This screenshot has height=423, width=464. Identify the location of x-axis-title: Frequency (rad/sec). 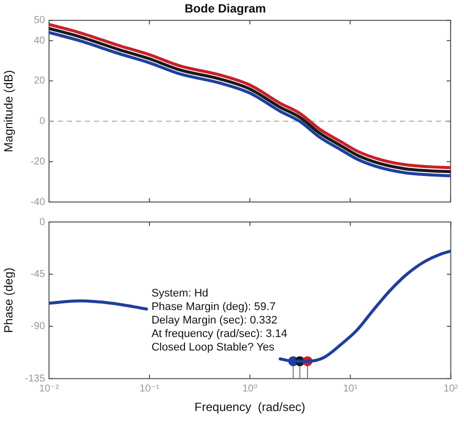
(250, 407).